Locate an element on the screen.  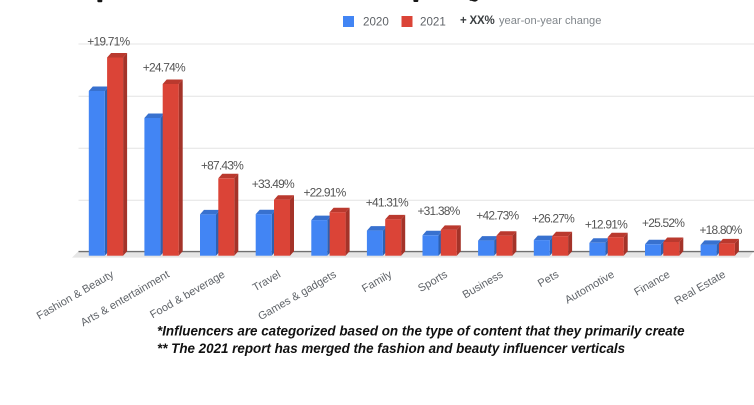
svg-text: year-on-year change is located at coordinates (550, 21).